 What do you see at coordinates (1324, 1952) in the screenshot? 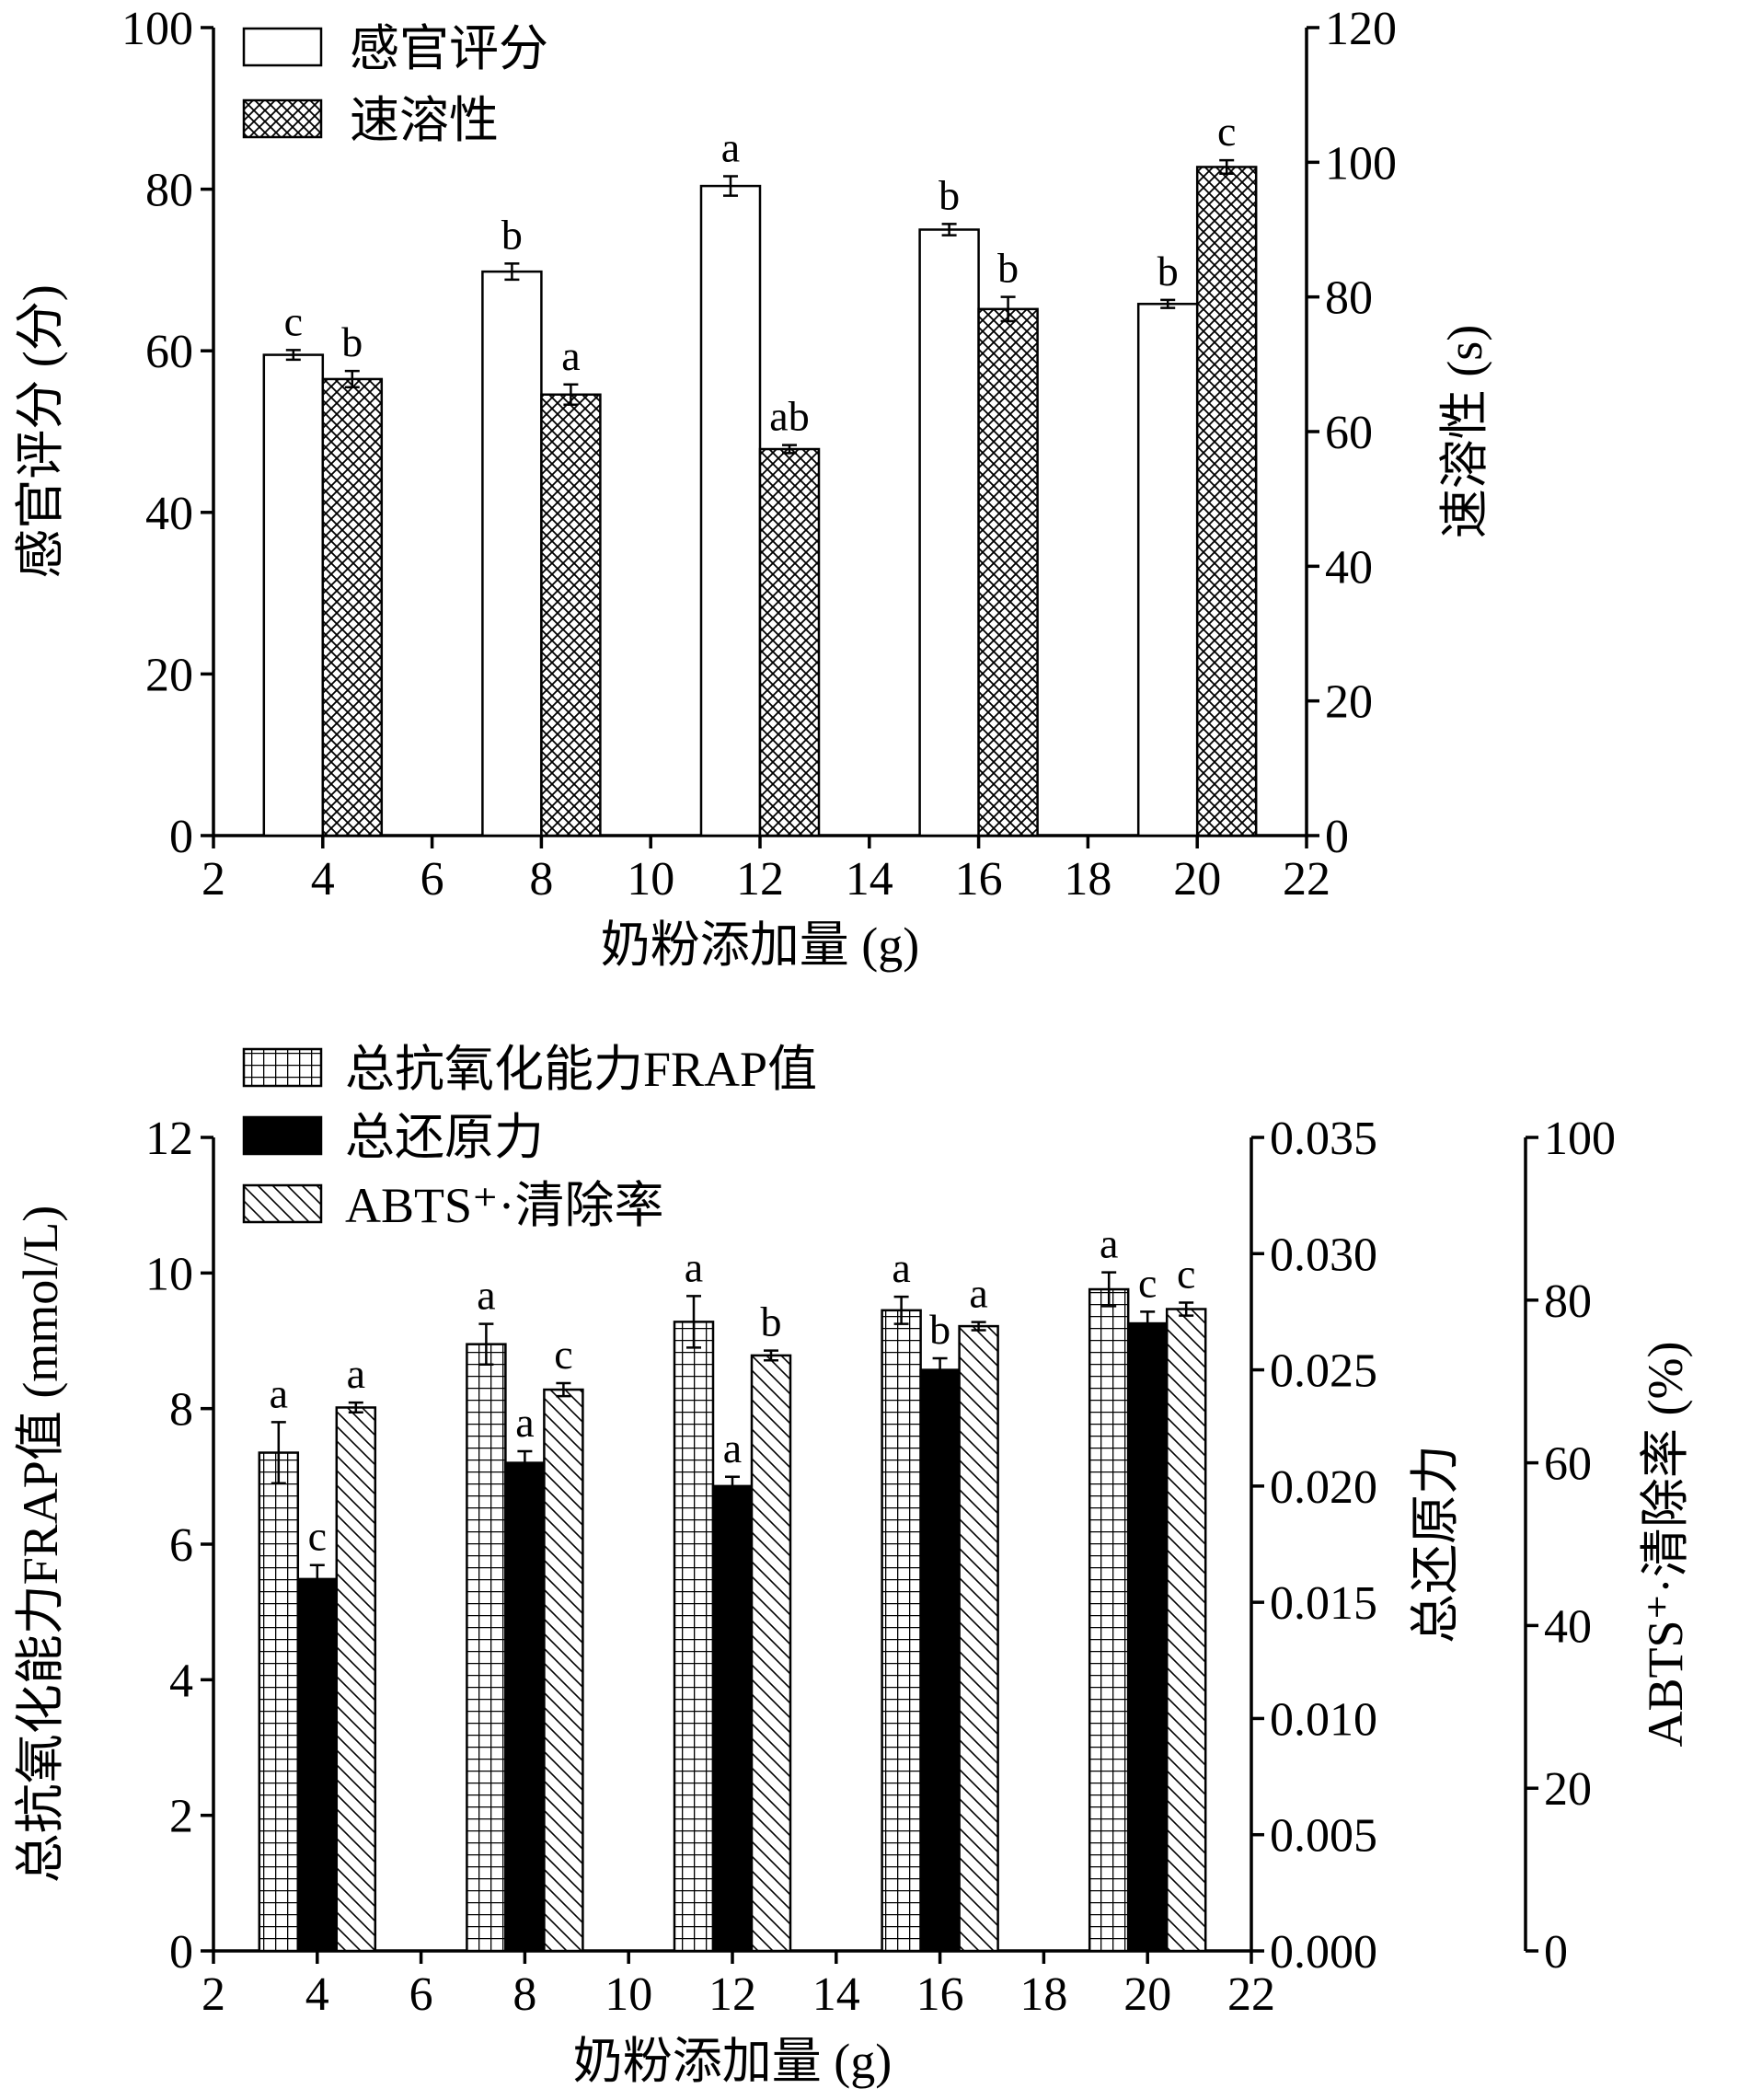
I see `y-tick-label-right1: 0.000` at bounding box center [1324, 1952].